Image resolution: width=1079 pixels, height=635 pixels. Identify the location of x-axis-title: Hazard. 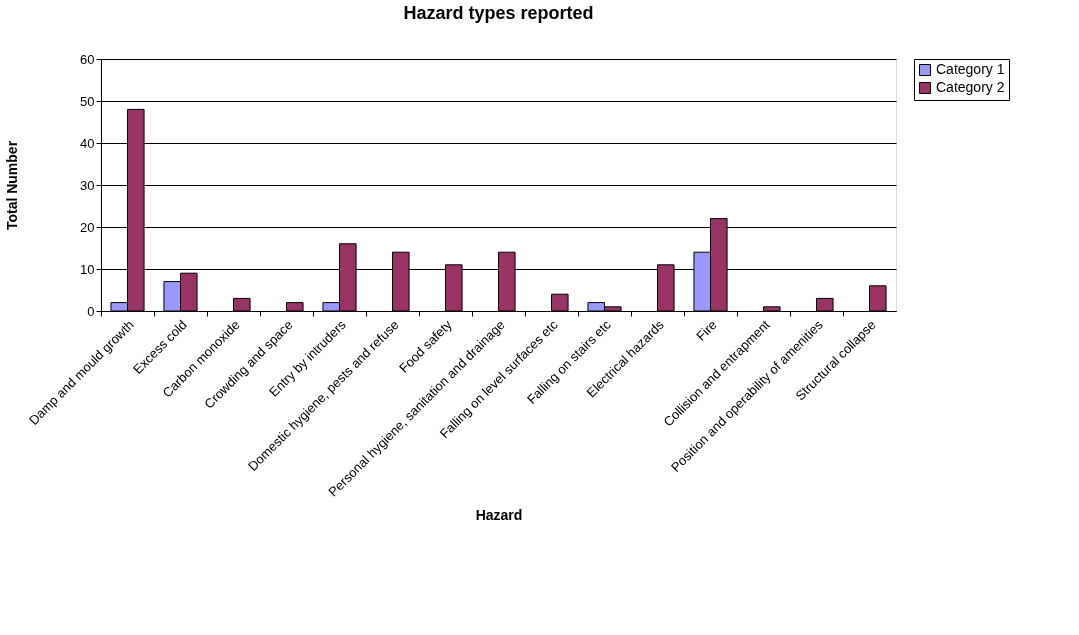
(499, 515).